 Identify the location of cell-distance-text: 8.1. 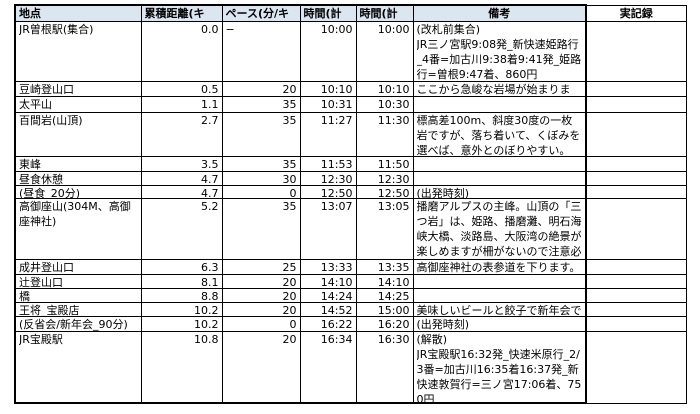
(210, 282).